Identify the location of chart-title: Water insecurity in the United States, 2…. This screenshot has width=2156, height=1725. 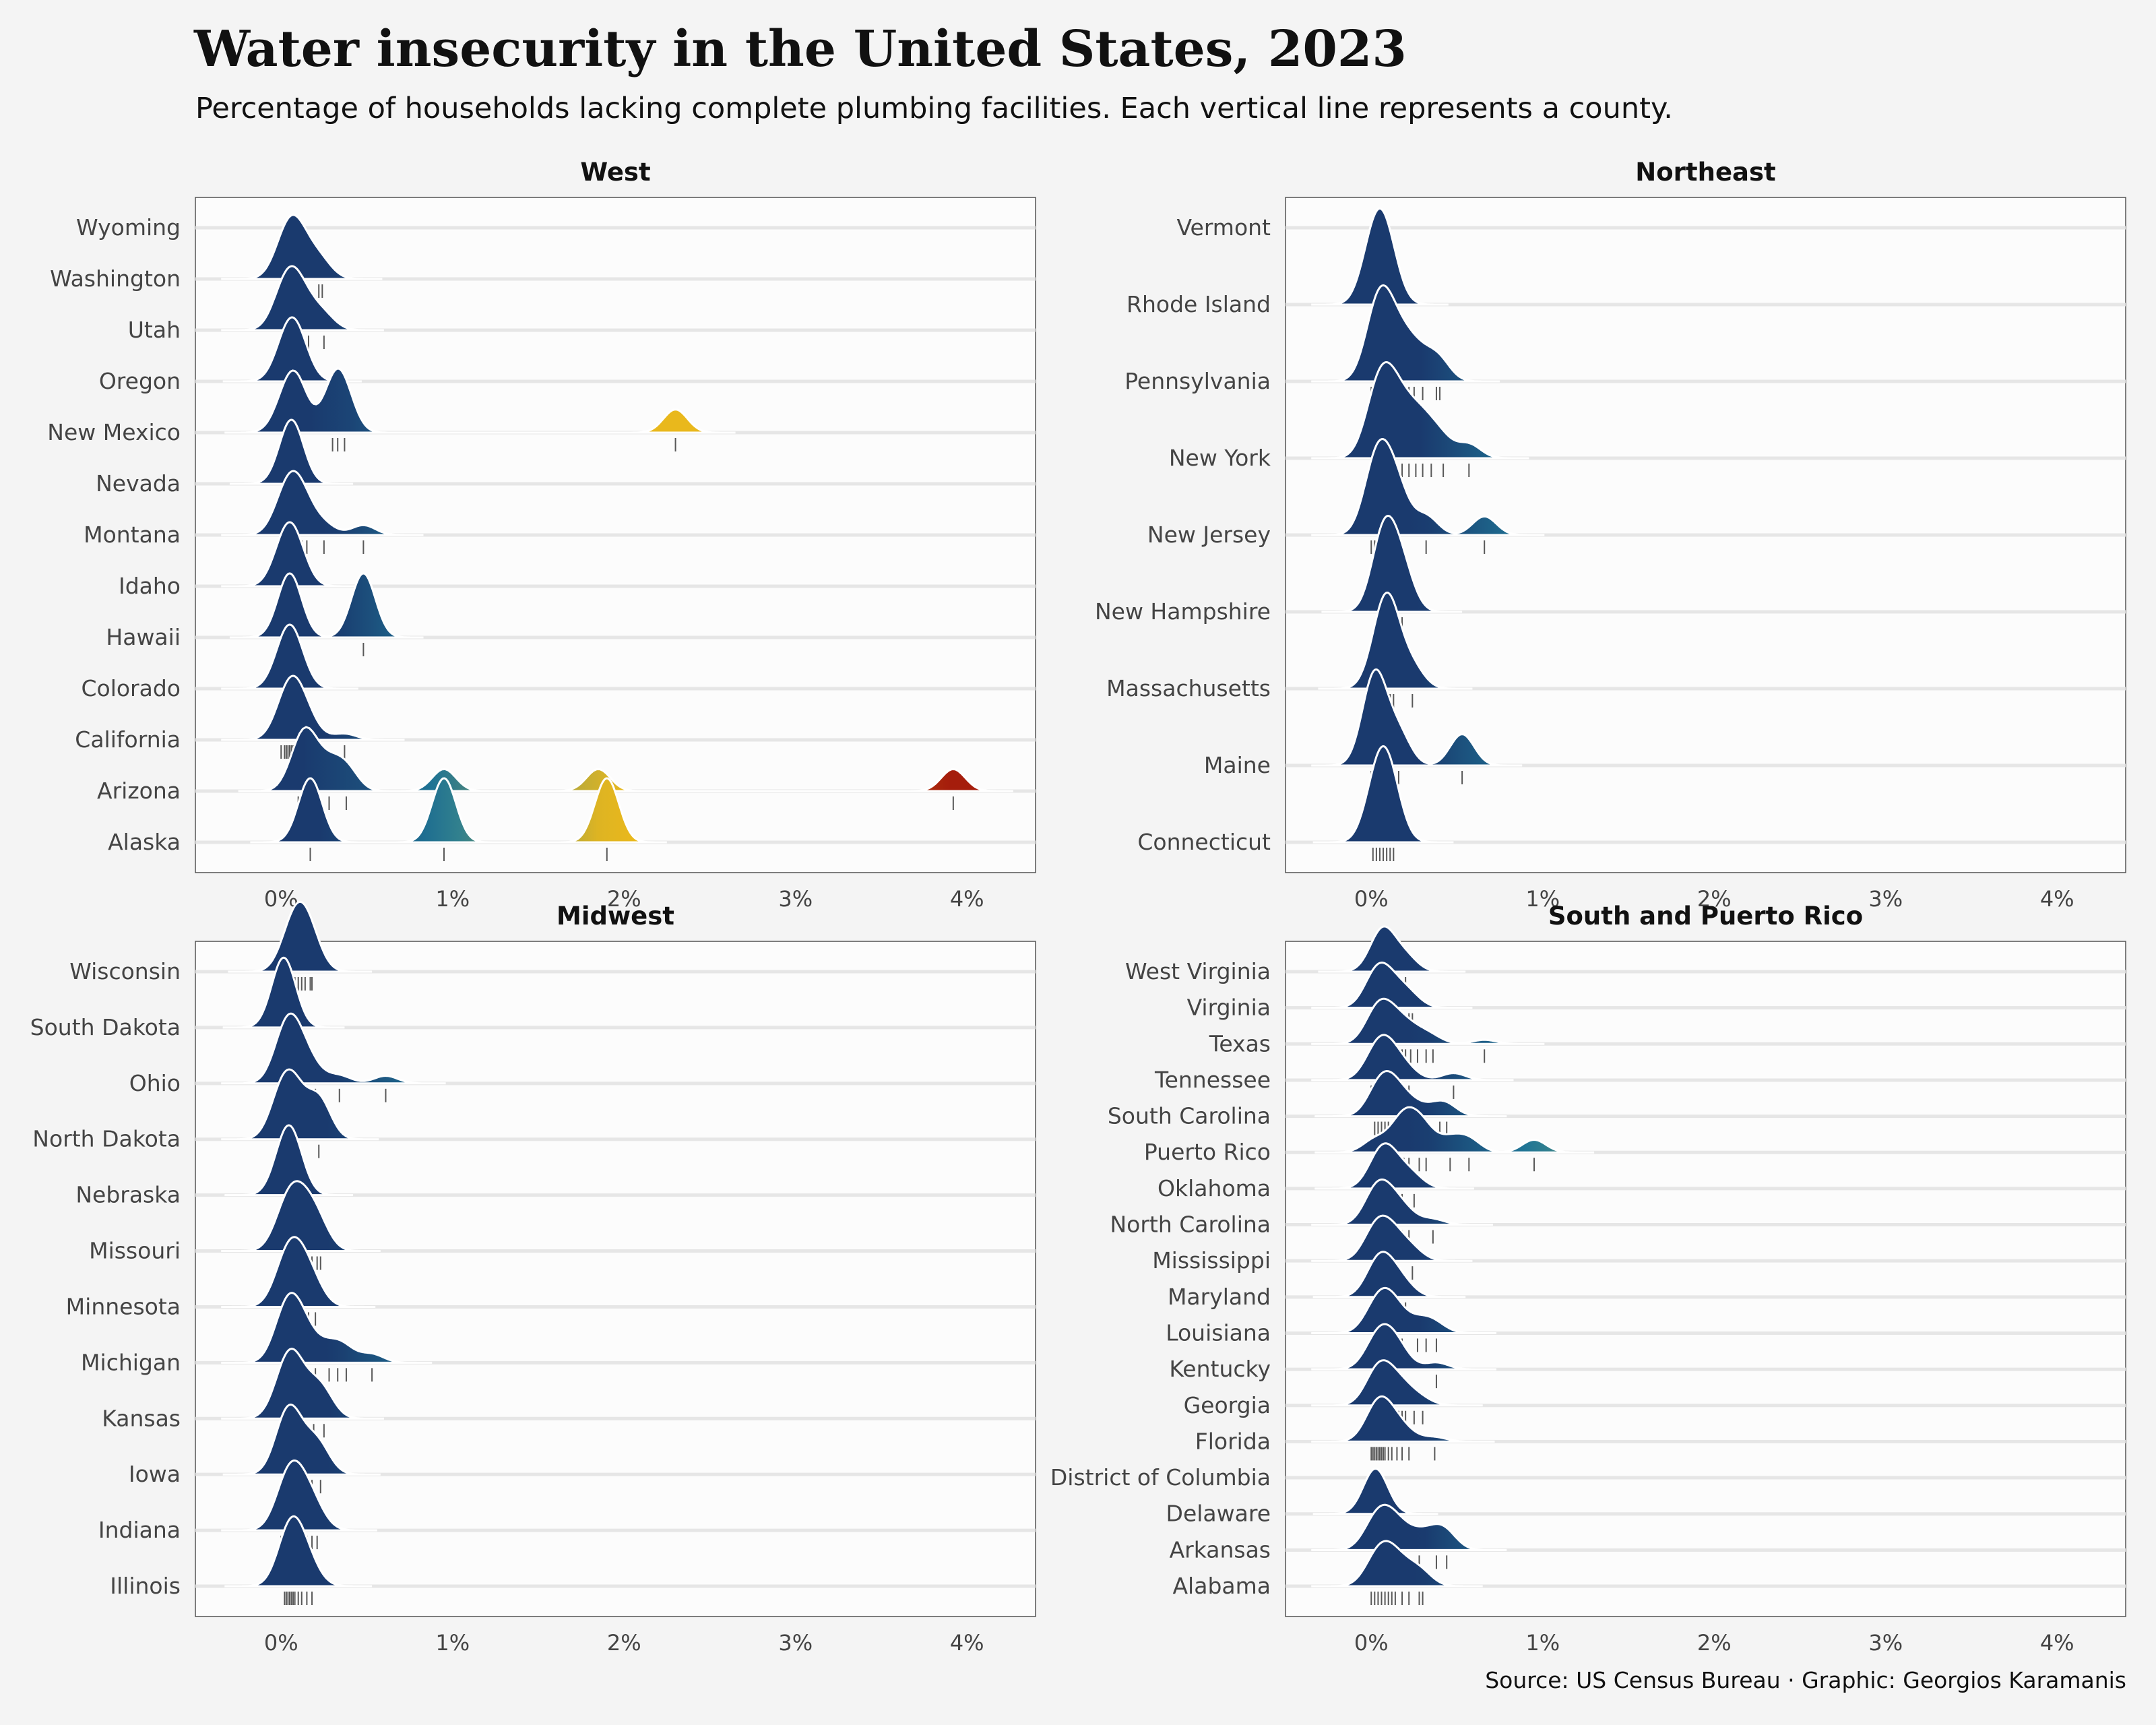
(800, 49).